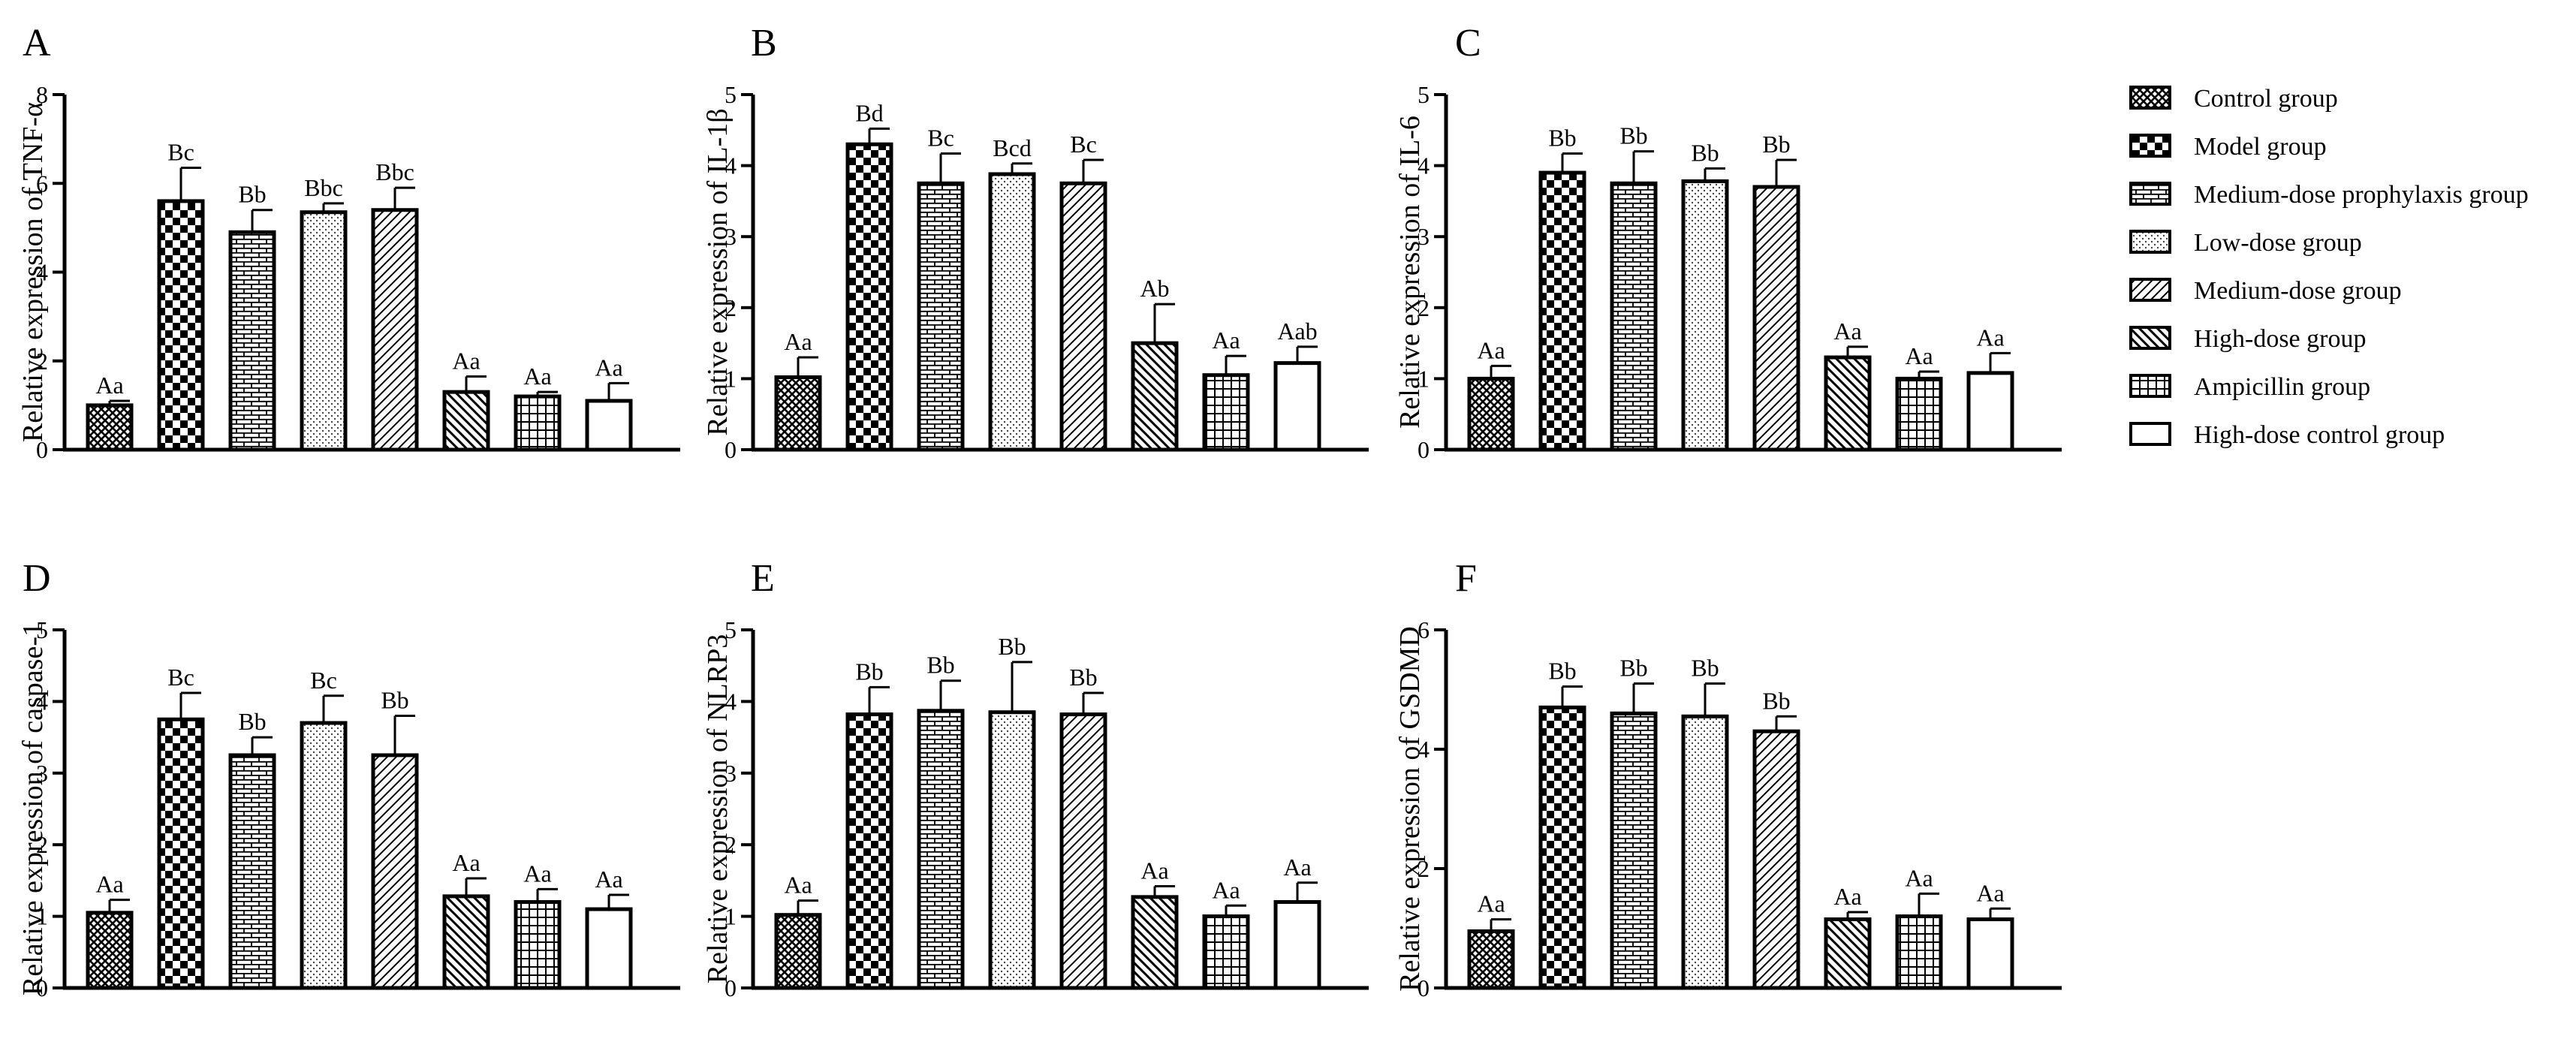 This screenshot has height=1039, width=2576. Describe the element at coordinates (718, 808) in the screenshot. I see `y-axis-label: Relative expression of NLRP3` at that location.